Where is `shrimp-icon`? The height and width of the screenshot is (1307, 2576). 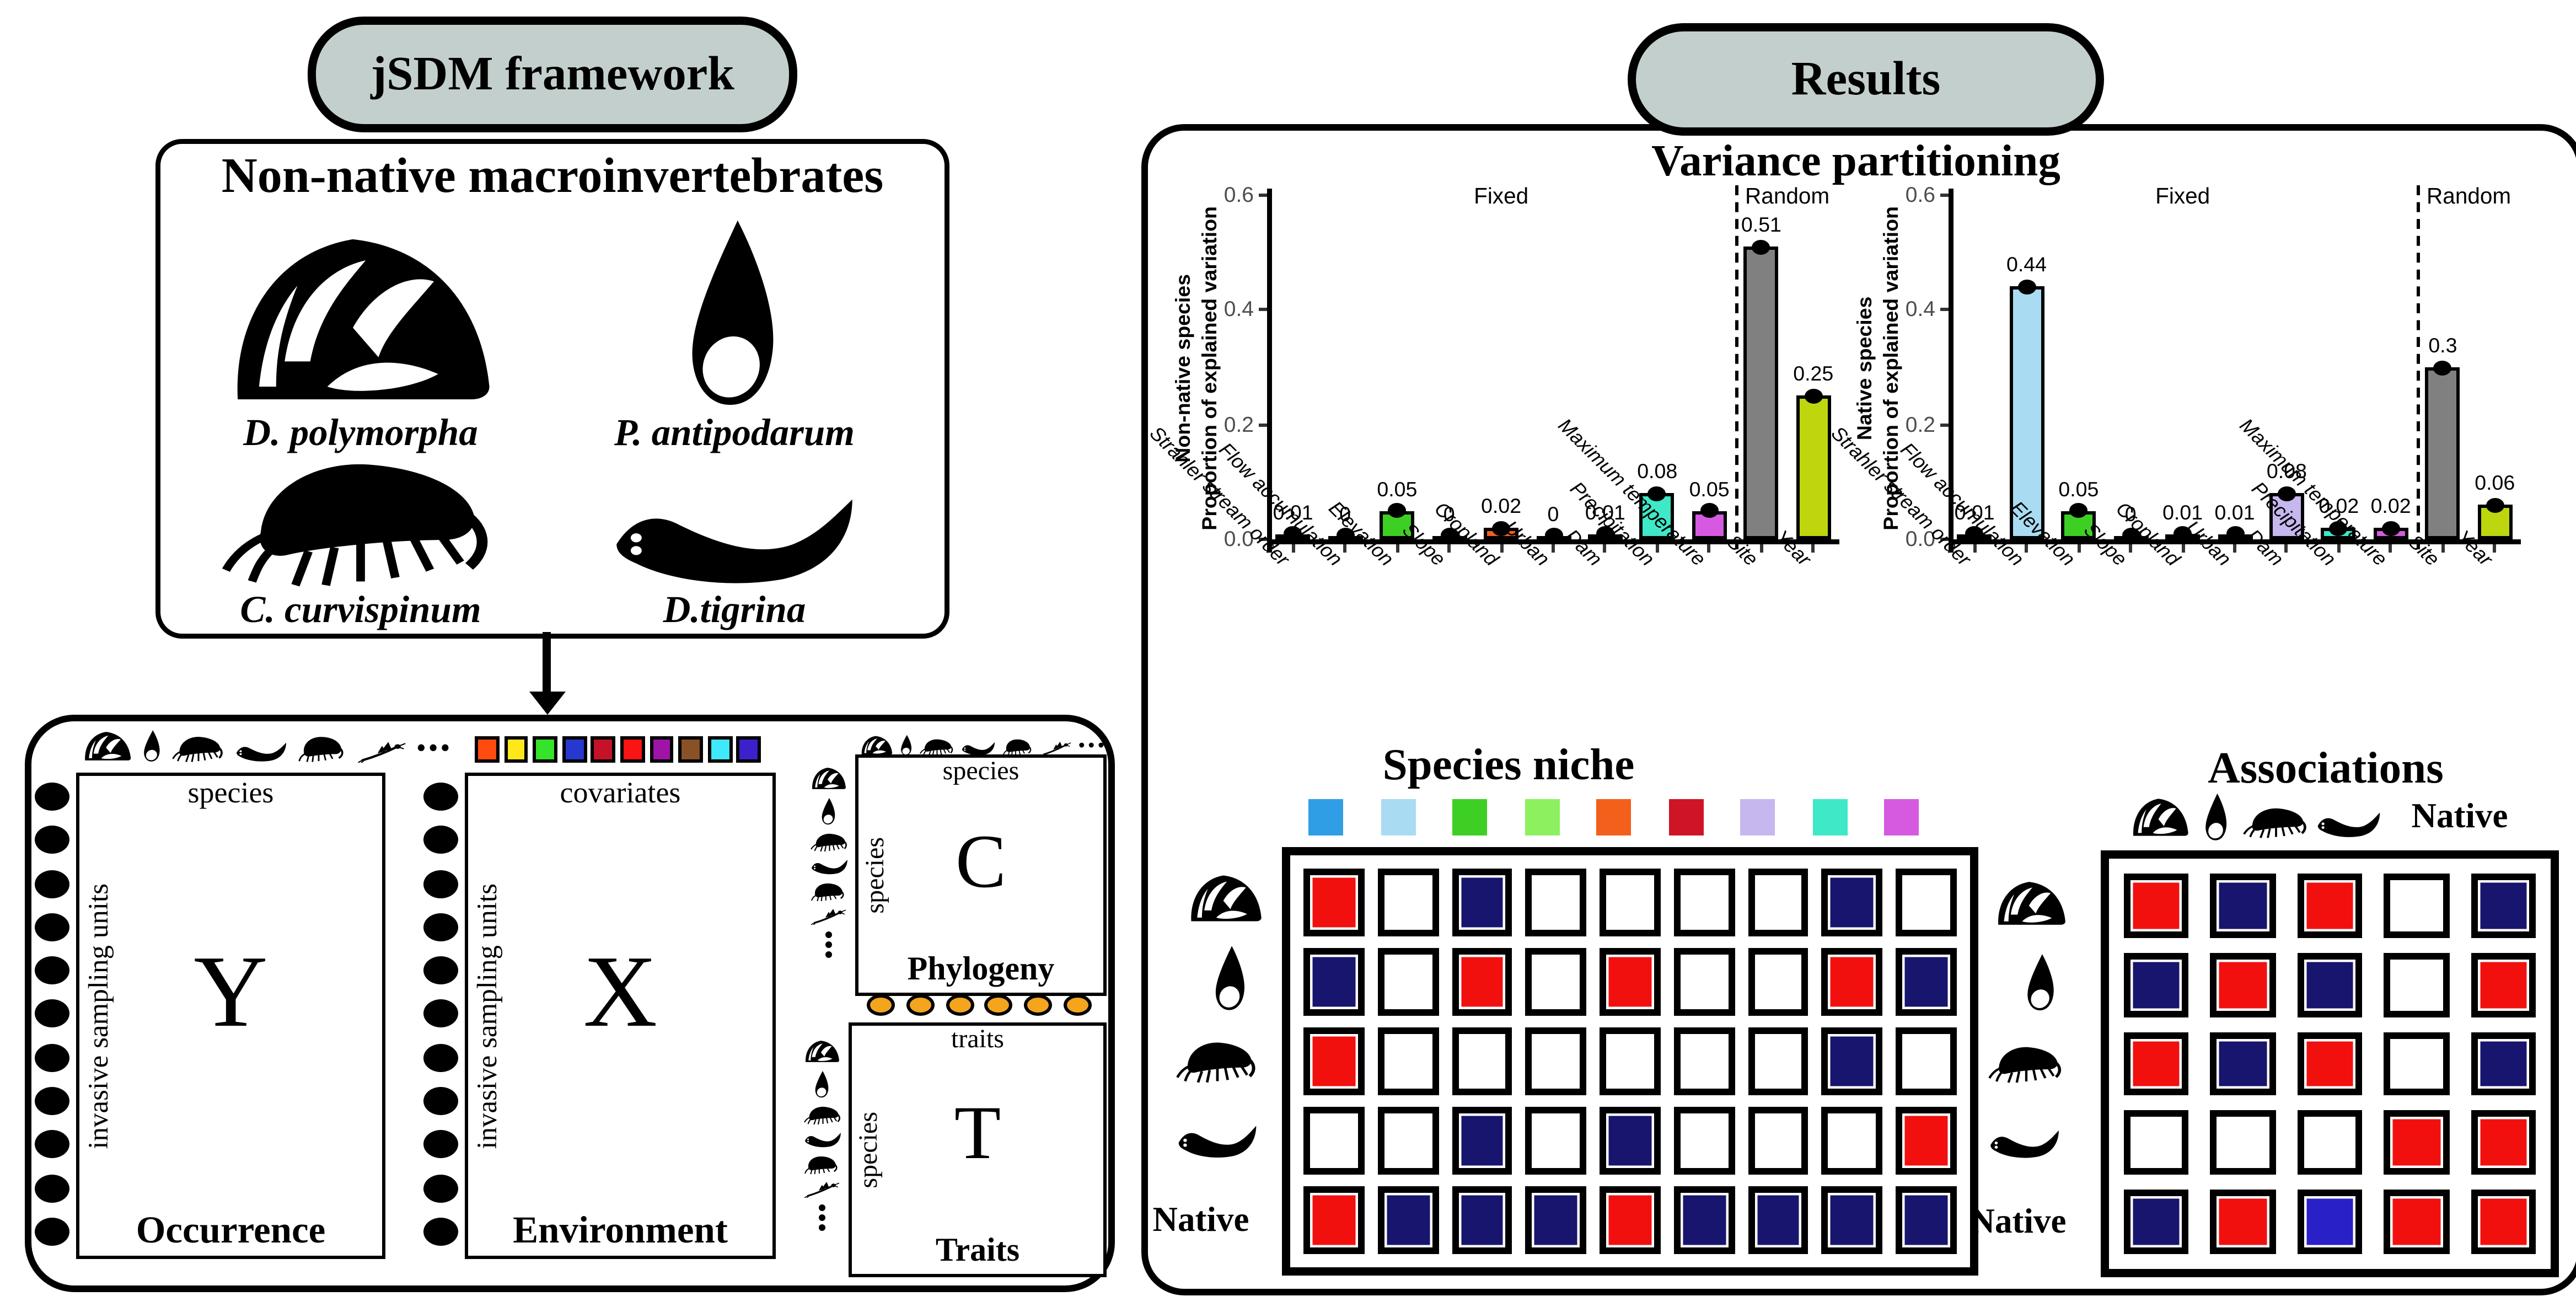 shrimp-icon is located at coordinates (1017, 747).